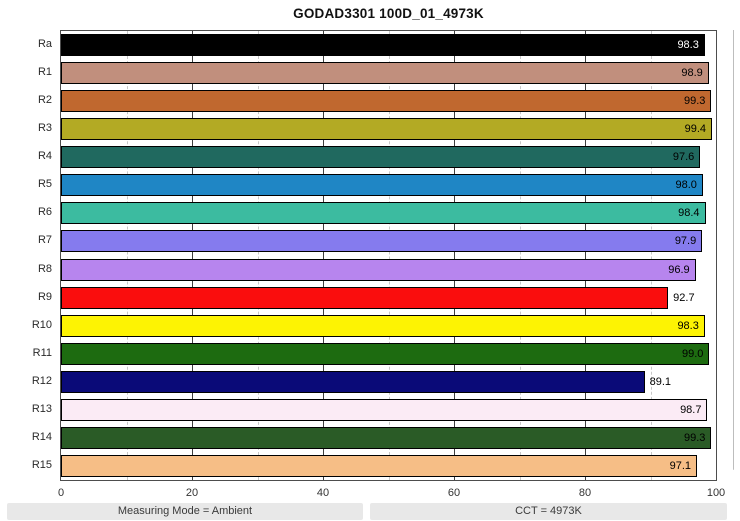  Describe the element at coordinates (686, 185) in the screenshot. I see `value-label-r5: 98.0` at that location.